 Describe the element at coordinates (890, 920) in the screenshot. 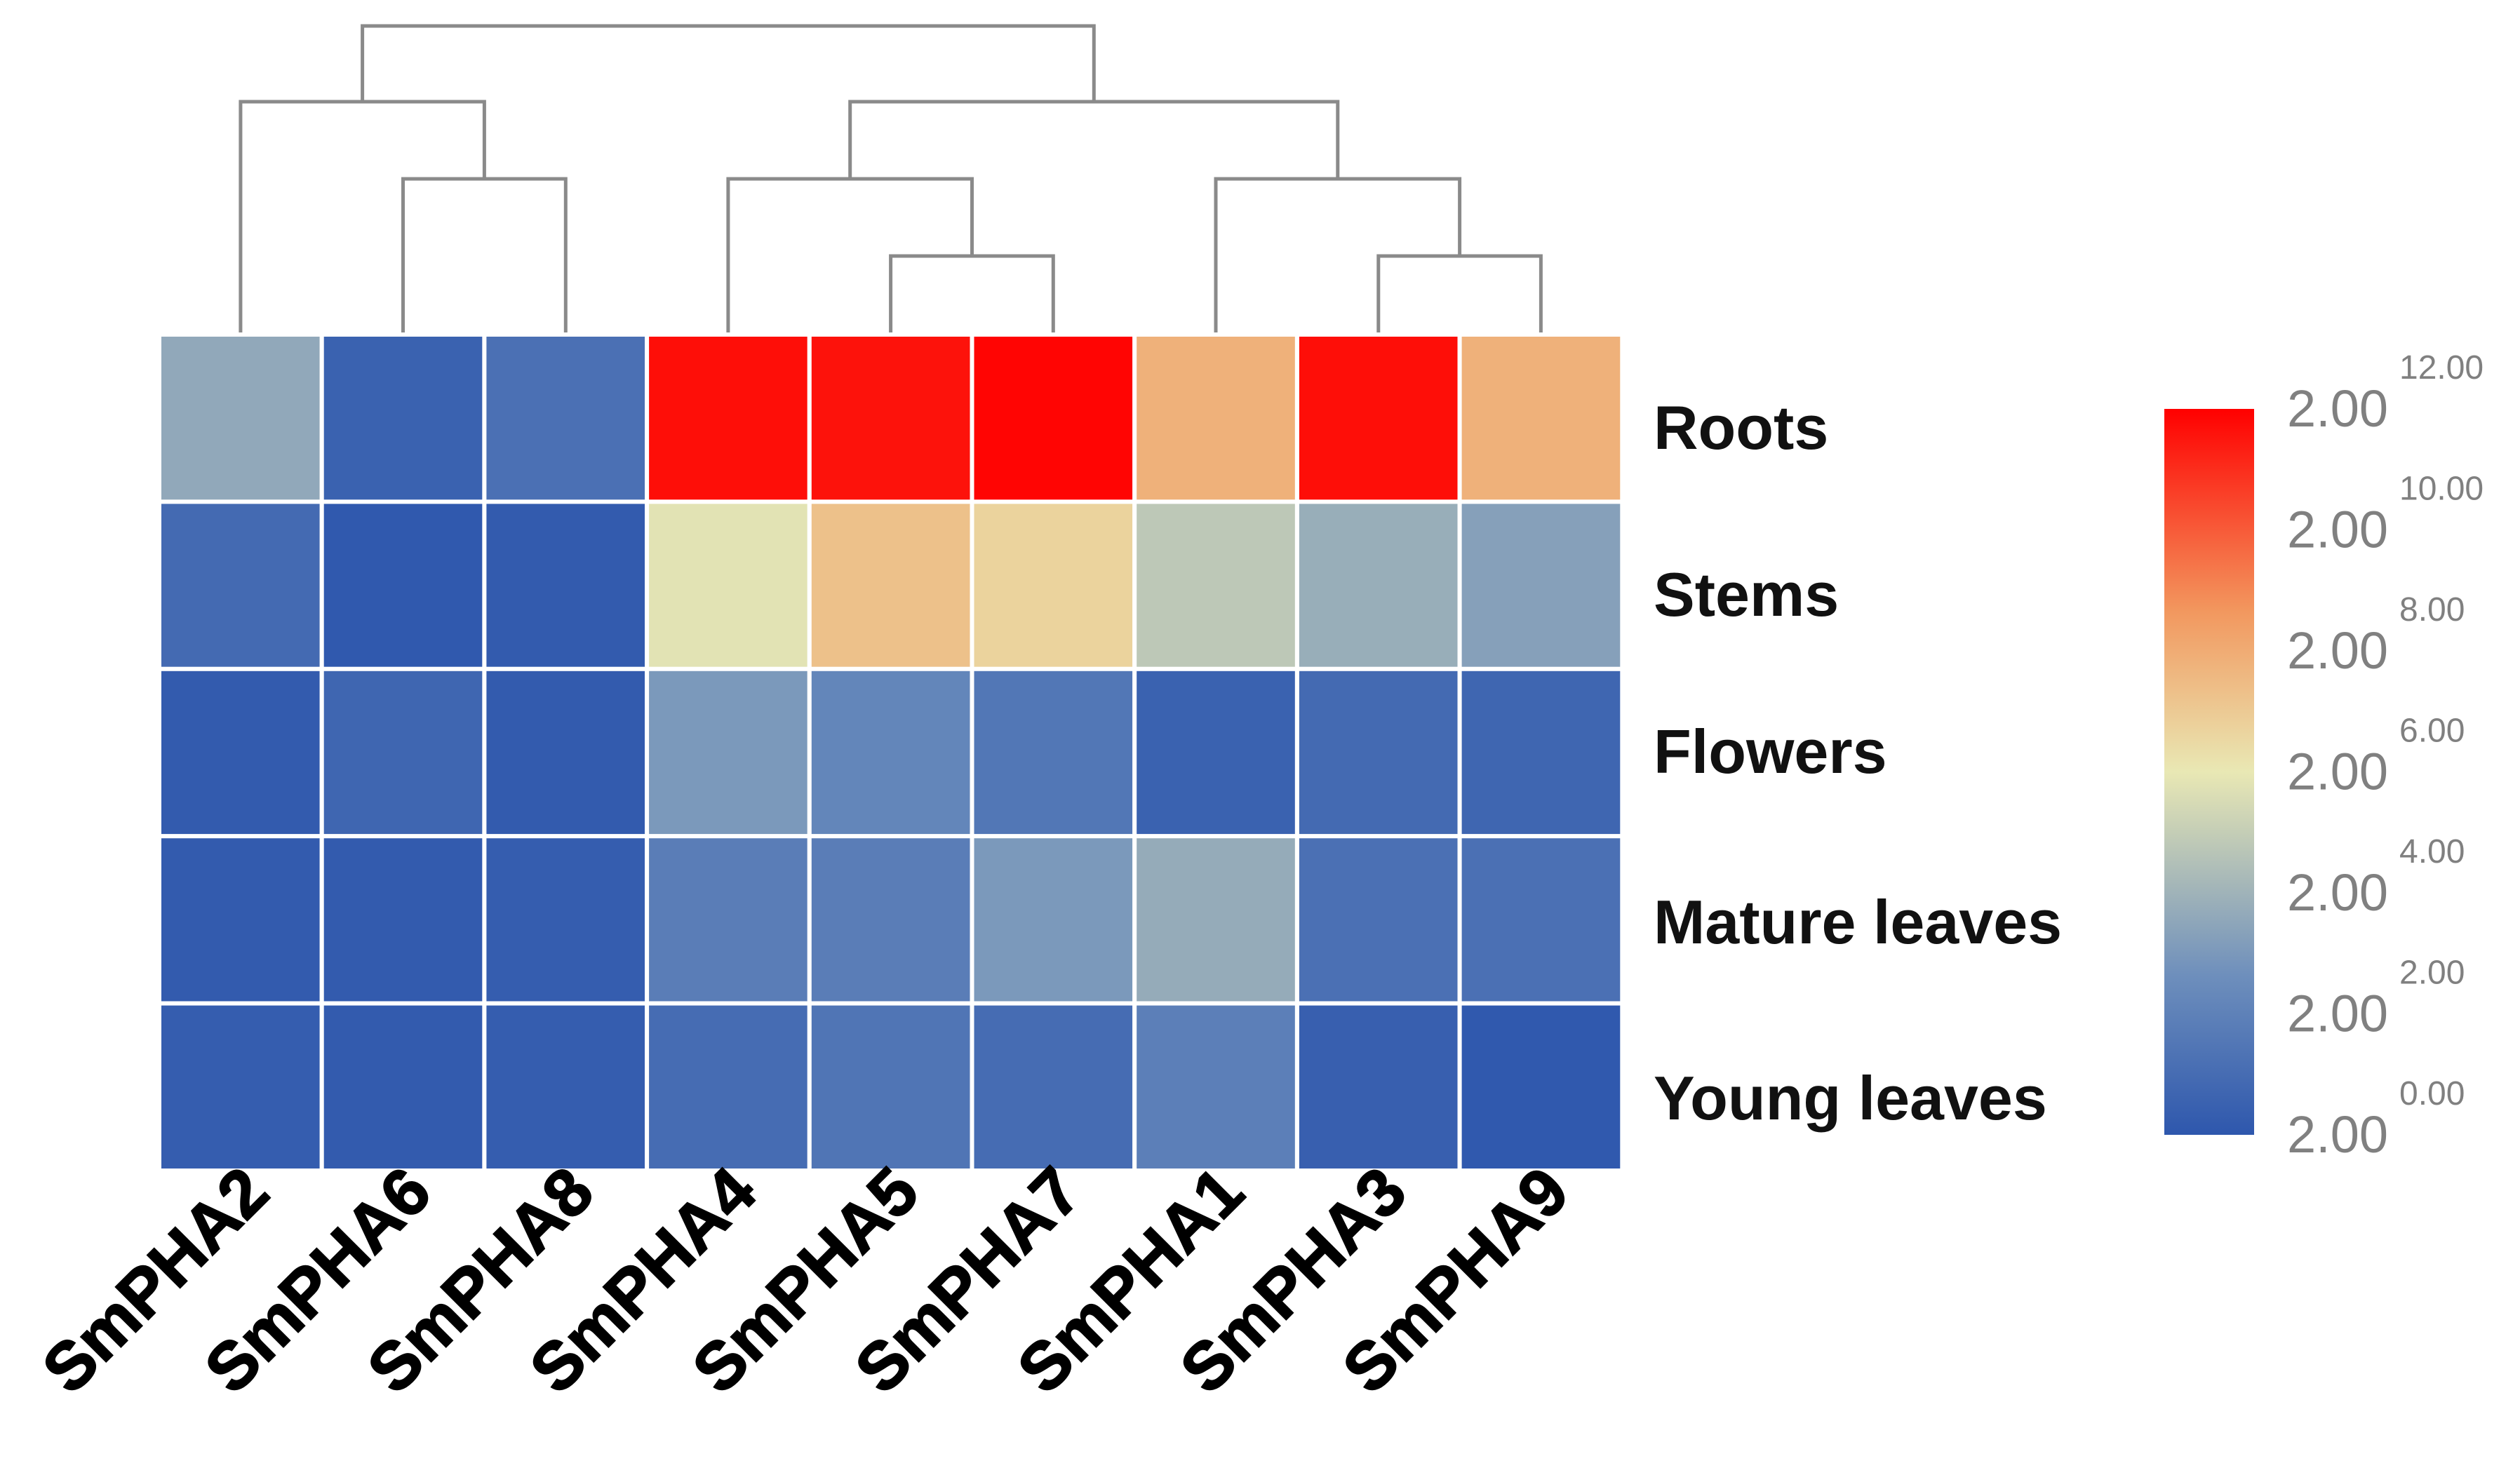

I see `heatmap-cell-mature-leaves-smpha5` at that location.